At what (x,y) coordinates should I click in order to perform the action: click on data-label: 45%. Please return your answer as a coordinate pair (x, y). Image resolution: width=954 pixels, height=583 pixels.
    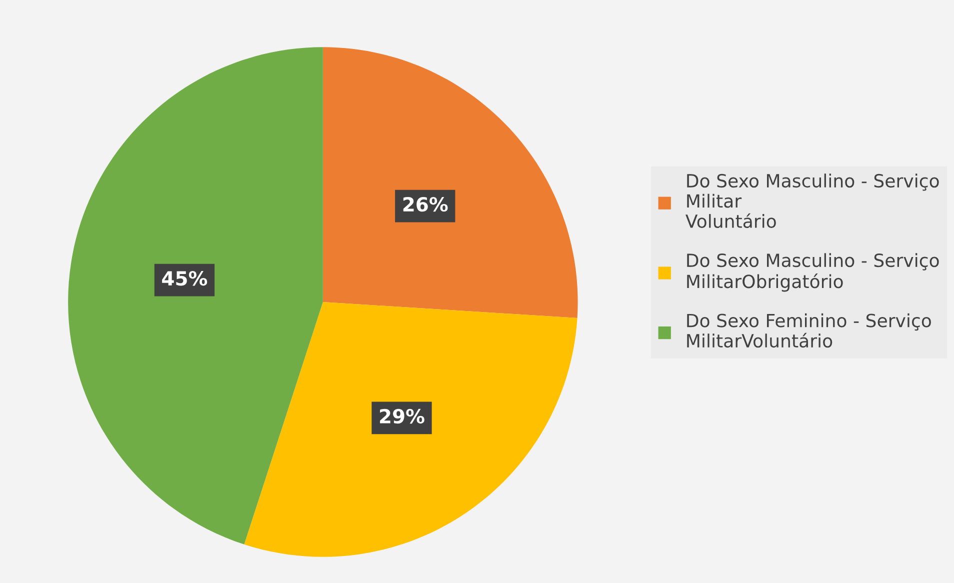
    Looking at the image, I should click on (185, 278).